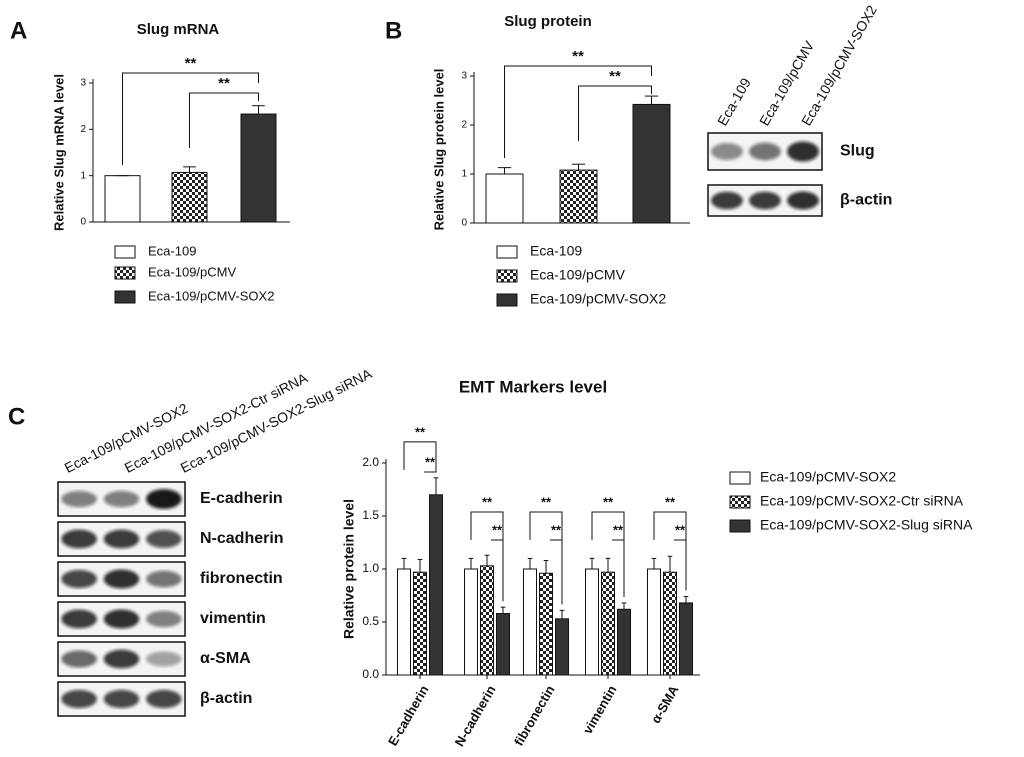 This screenshot has height=757, width=1024. I want to click on y-tick-label: 2.0, so click(370, 462).